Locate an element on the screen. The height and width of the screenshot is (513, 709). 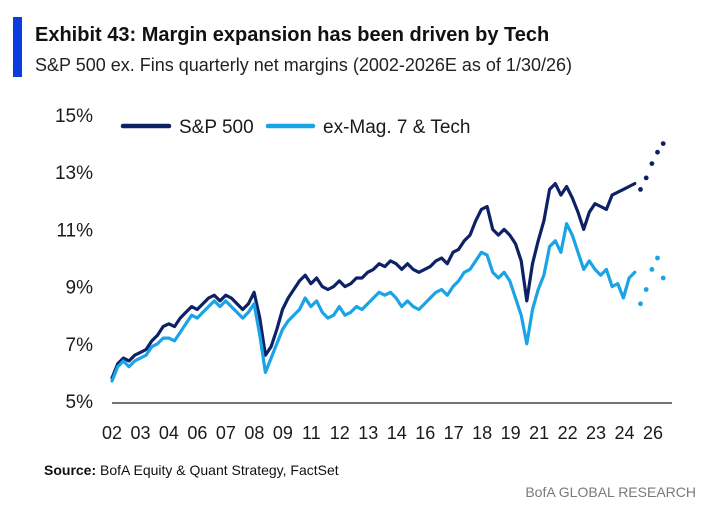
x-tick-label: 18 is located at coordinates (482, 433).